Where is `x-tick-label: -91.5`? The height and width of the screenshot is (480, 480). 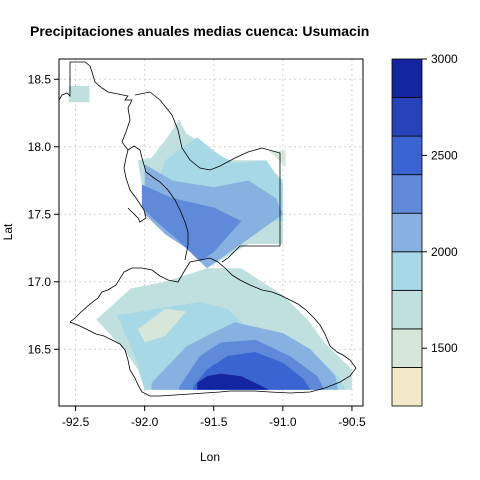 x-tick-label: -91.5 is located at coordinates (214, 422).